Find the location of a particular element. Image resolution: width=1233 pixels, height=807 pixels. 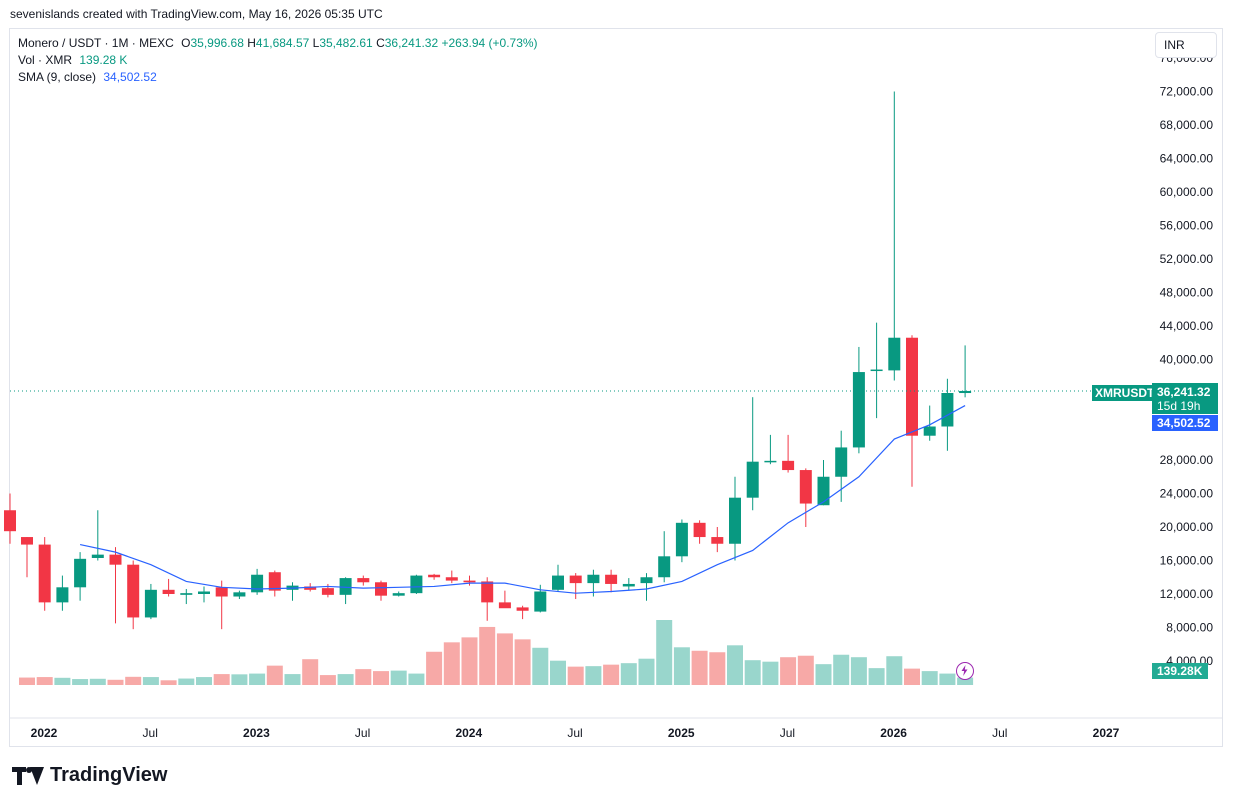

legend-sma-label: SMA (9, close) is located at coordinates (57, 77).